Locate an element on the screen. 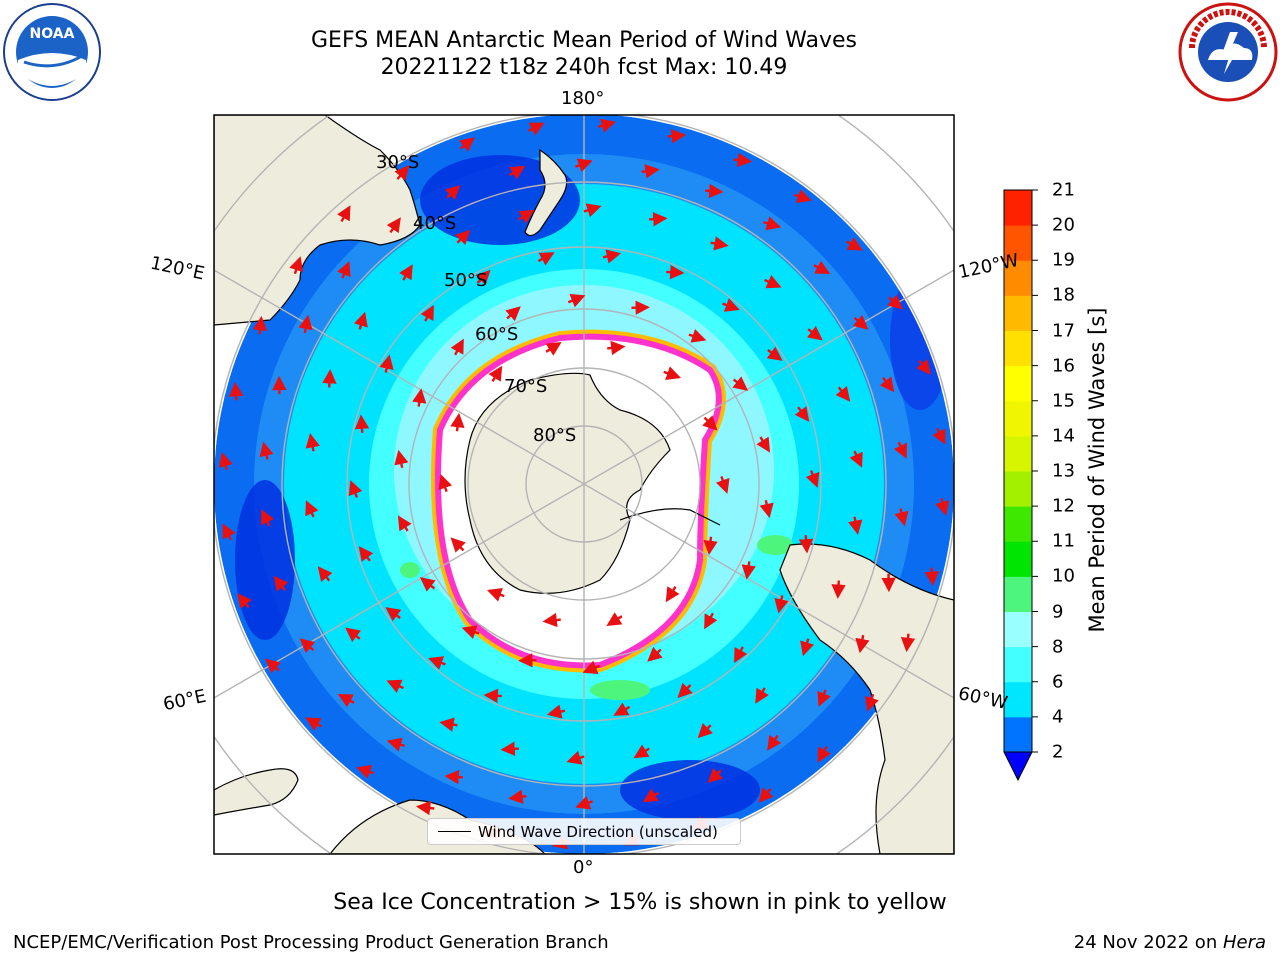 Image resolution: width=1280 pixels, height=960 pixels. legend-line-swatch is located at coordinates (454, 831).